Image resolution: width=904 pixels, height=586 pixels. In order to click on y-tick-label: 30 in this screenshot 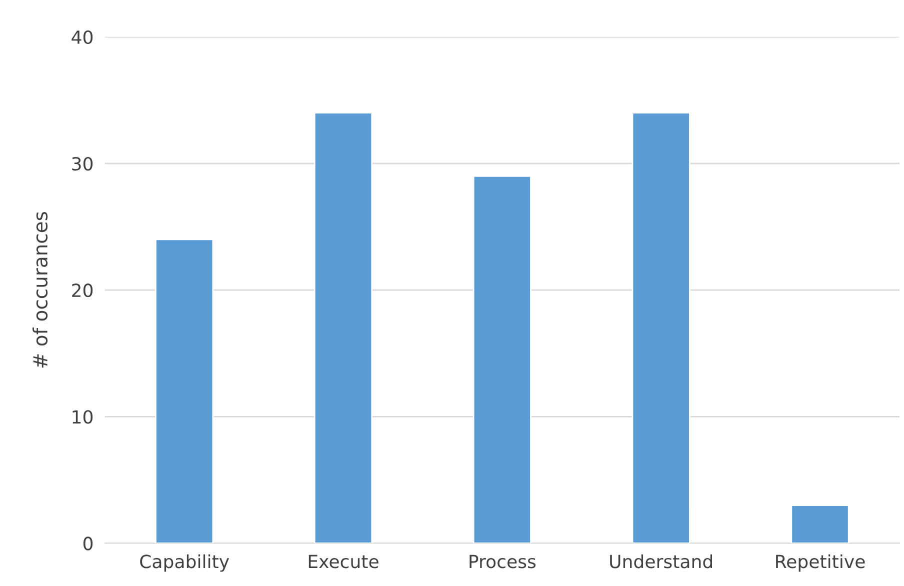, I will do `click(82, 163)`.